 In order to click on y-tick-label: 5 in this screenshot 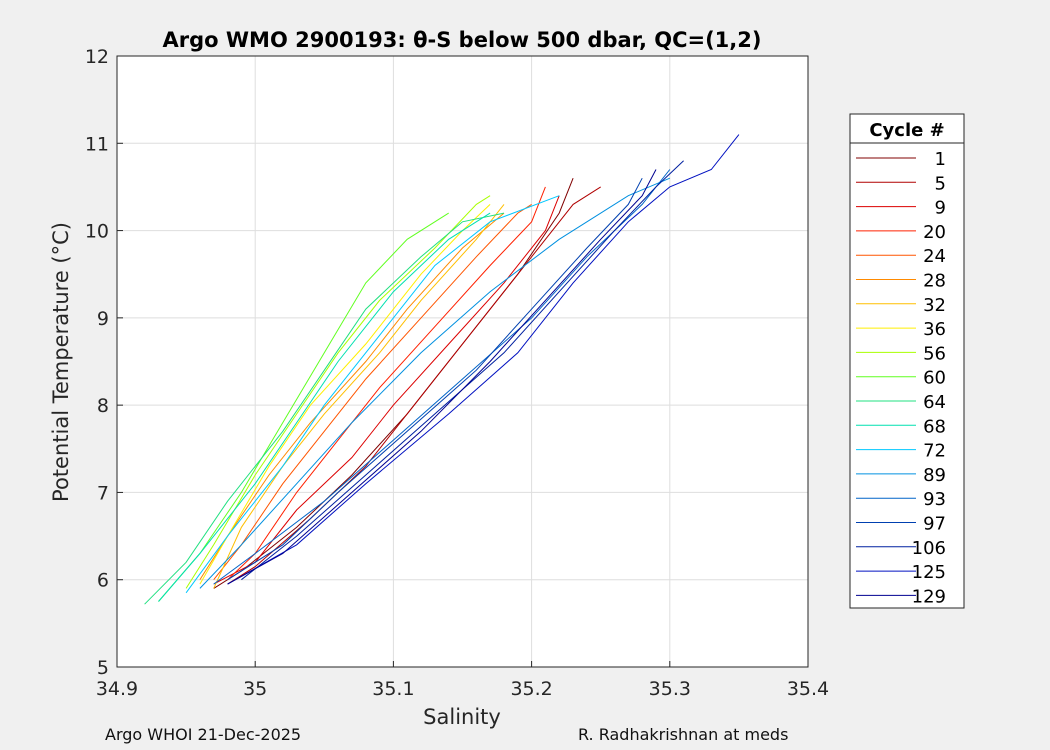, I will do `click(103, 668)`.